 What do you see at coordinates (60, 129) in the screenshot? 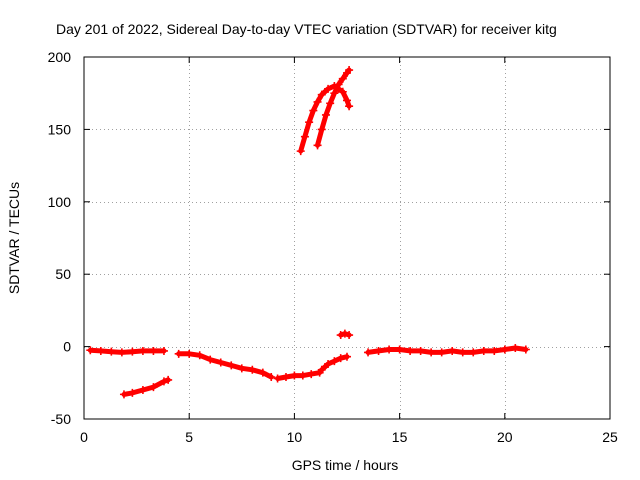
I see `y-tick-label: 150` at bounding box center [60, 129].